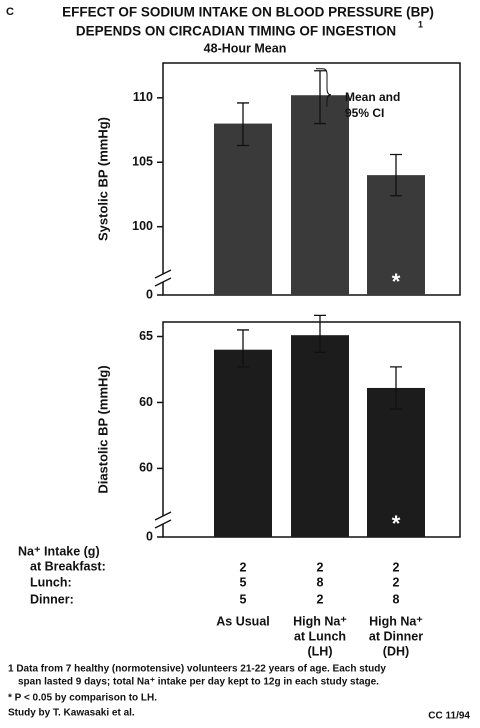  What do you see at coordinates (449, 716) in the screenshot?
I see `code: CC 11/94` at bounding box center [449, 716].